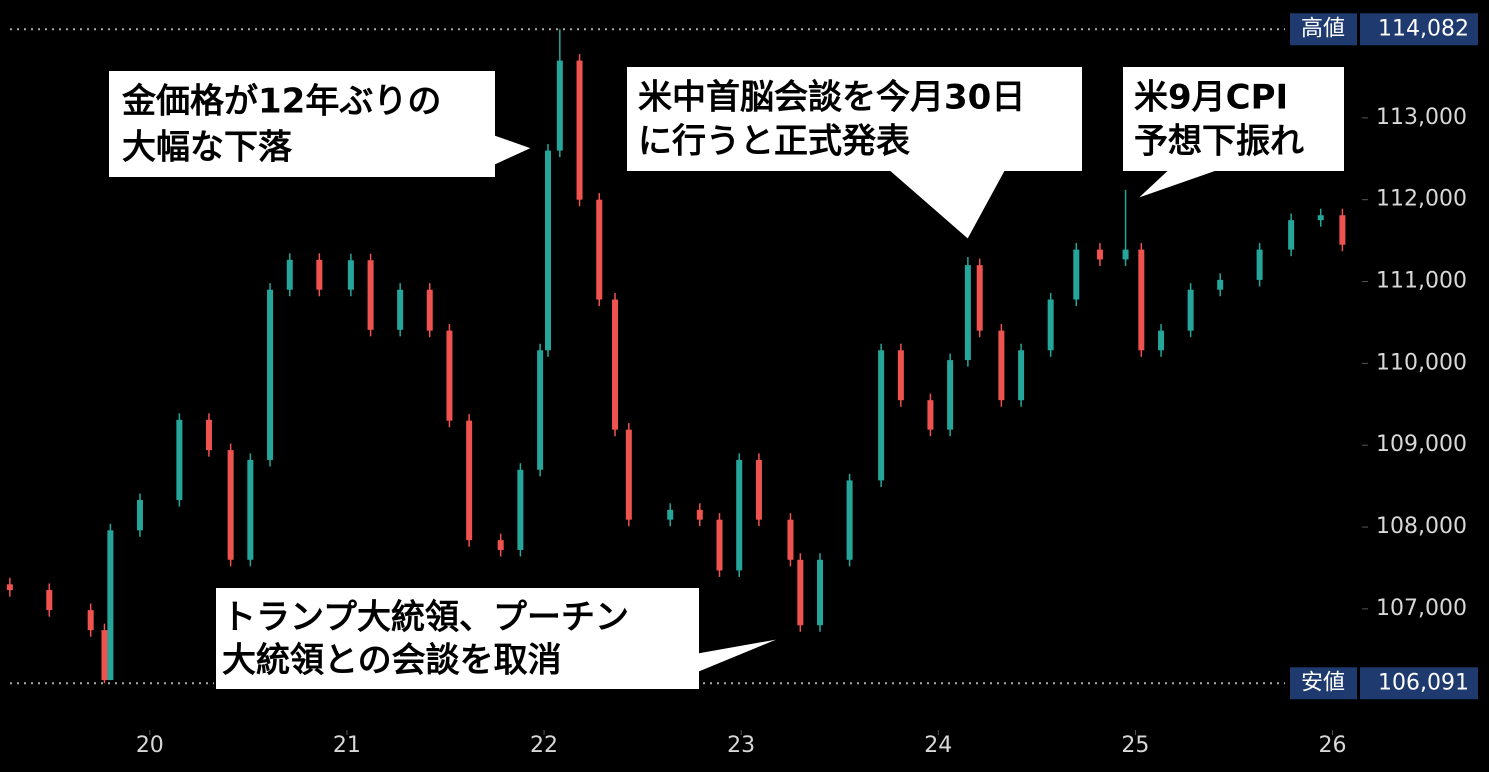 The image size is (1489, 772). Describe the element at coordinates (425, 618) in the screenshot. I see `callout-text: トランプ大統領、プーチン` at that location.